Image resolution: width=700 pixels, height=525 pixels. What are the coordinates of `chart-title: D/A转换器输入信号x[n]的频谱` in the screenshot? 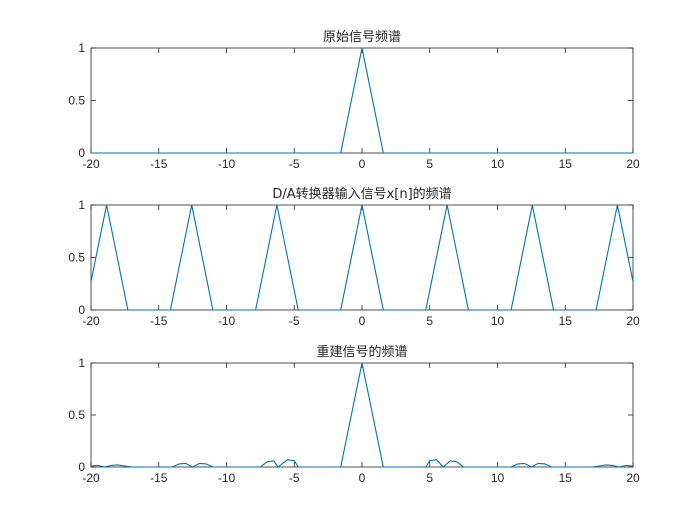 It's located at (361, 194).